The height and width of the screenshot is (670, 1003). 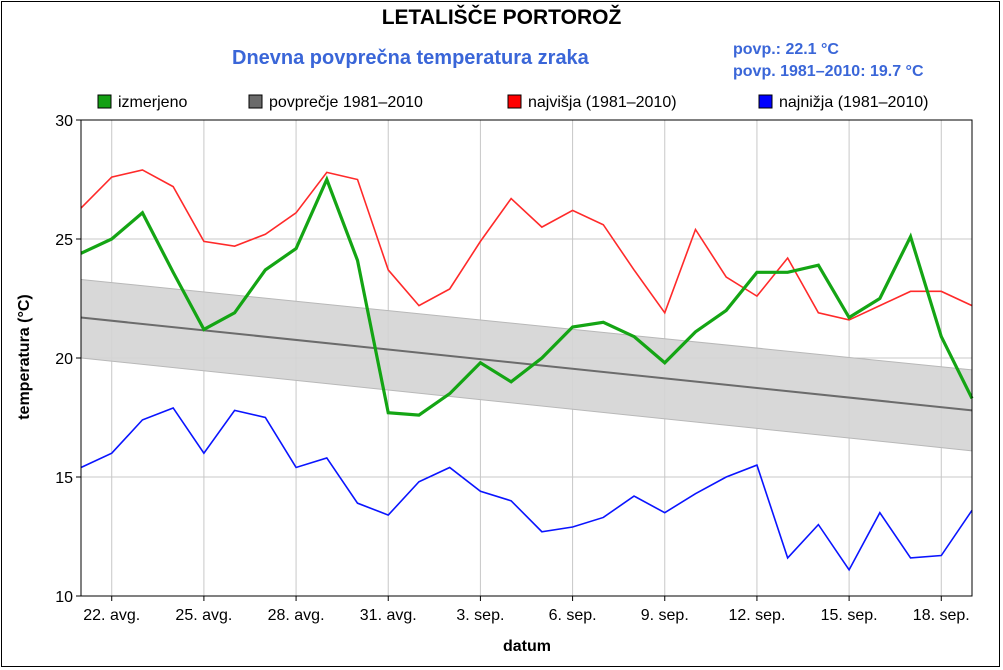 What do you see at coordinates (64, 359) in the screenshot?
I see `y-tick-label: 20` at bounding box center [64, 359].